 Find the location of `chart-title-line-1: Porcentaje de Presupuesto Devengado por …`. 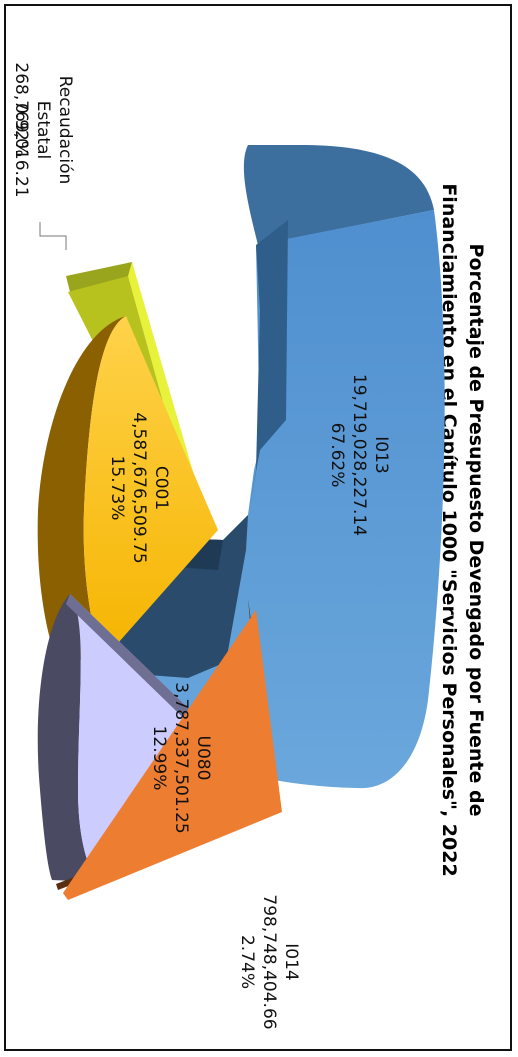

chart-title-line-1: Porcentaje de Presupuesto Devengado por … is located at coordinates (476, 530).